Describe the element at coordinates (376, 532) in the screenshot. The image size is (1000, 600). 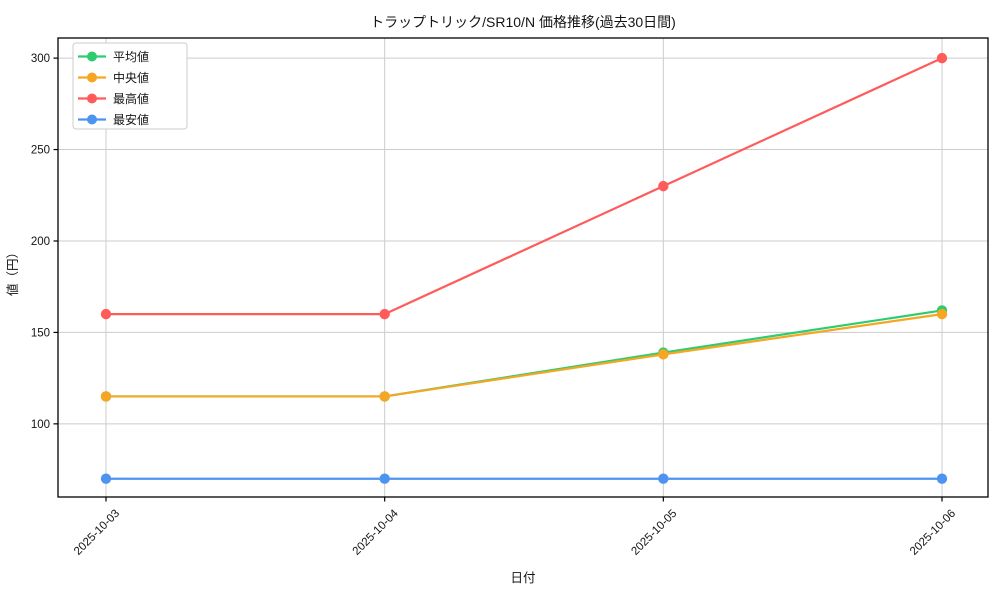
I see `x-tick-label: 2025-10-04` at that location.